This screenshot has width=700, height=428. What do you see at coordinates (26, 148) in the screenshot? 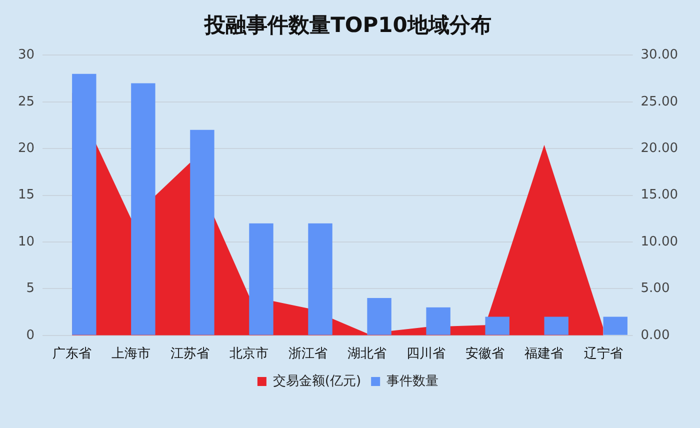
I see `y-tick-label: 20` at bounding box center [26, 148].